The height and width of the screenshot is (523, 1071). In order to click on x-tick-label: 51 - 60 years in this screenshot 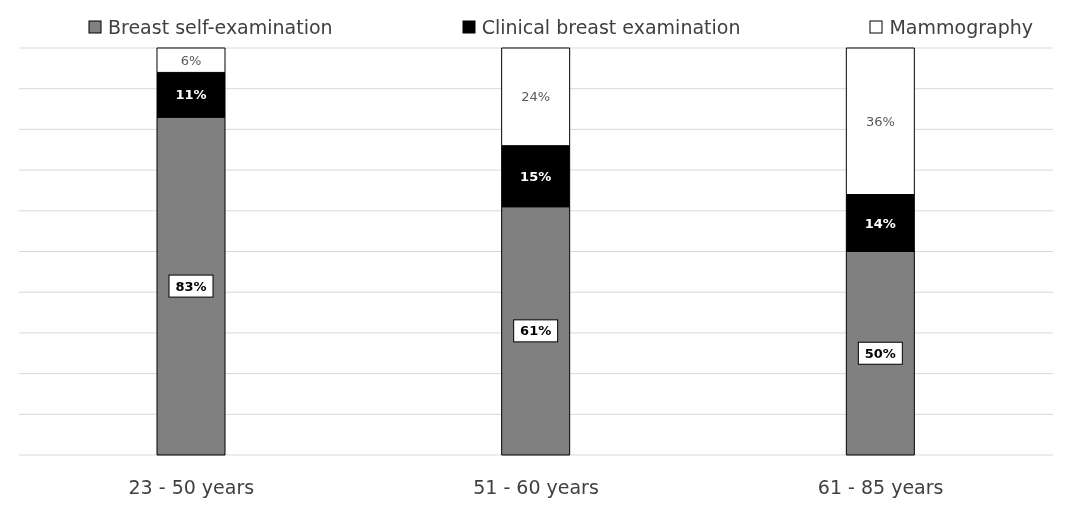, I will do `click(536, 487)`.